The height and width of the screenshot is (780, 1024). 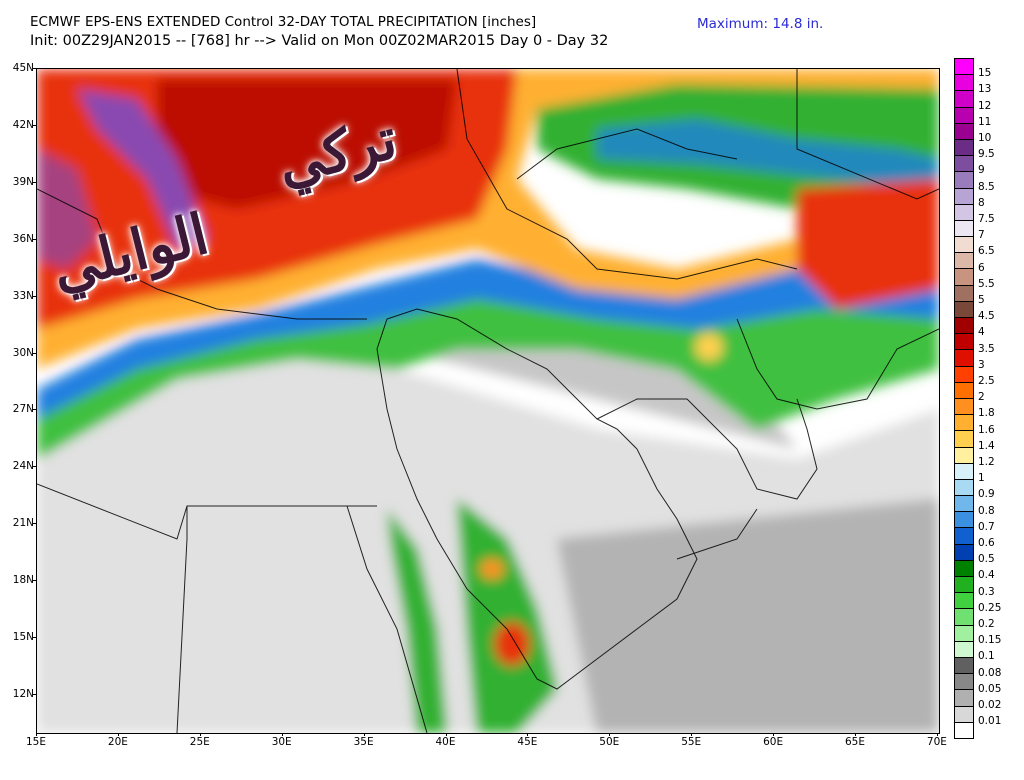 I want to click on colorbar-level-label: 5, so click(x=981, y=300).